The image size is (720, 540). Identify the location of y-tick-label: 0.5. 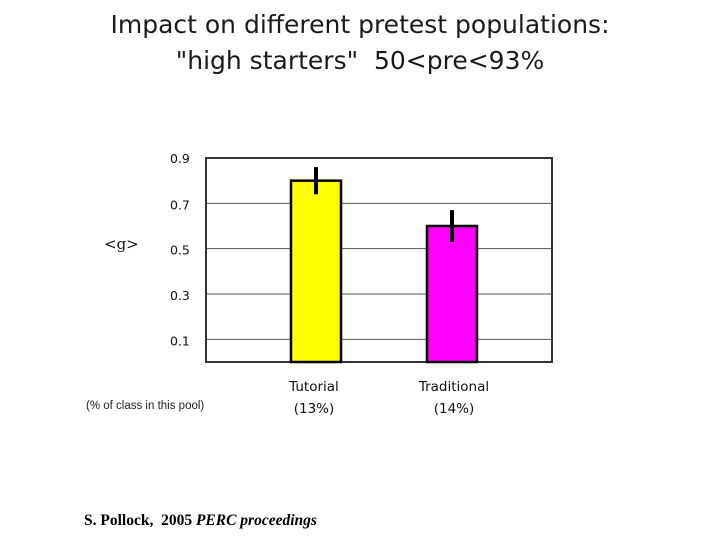
(180, 250).